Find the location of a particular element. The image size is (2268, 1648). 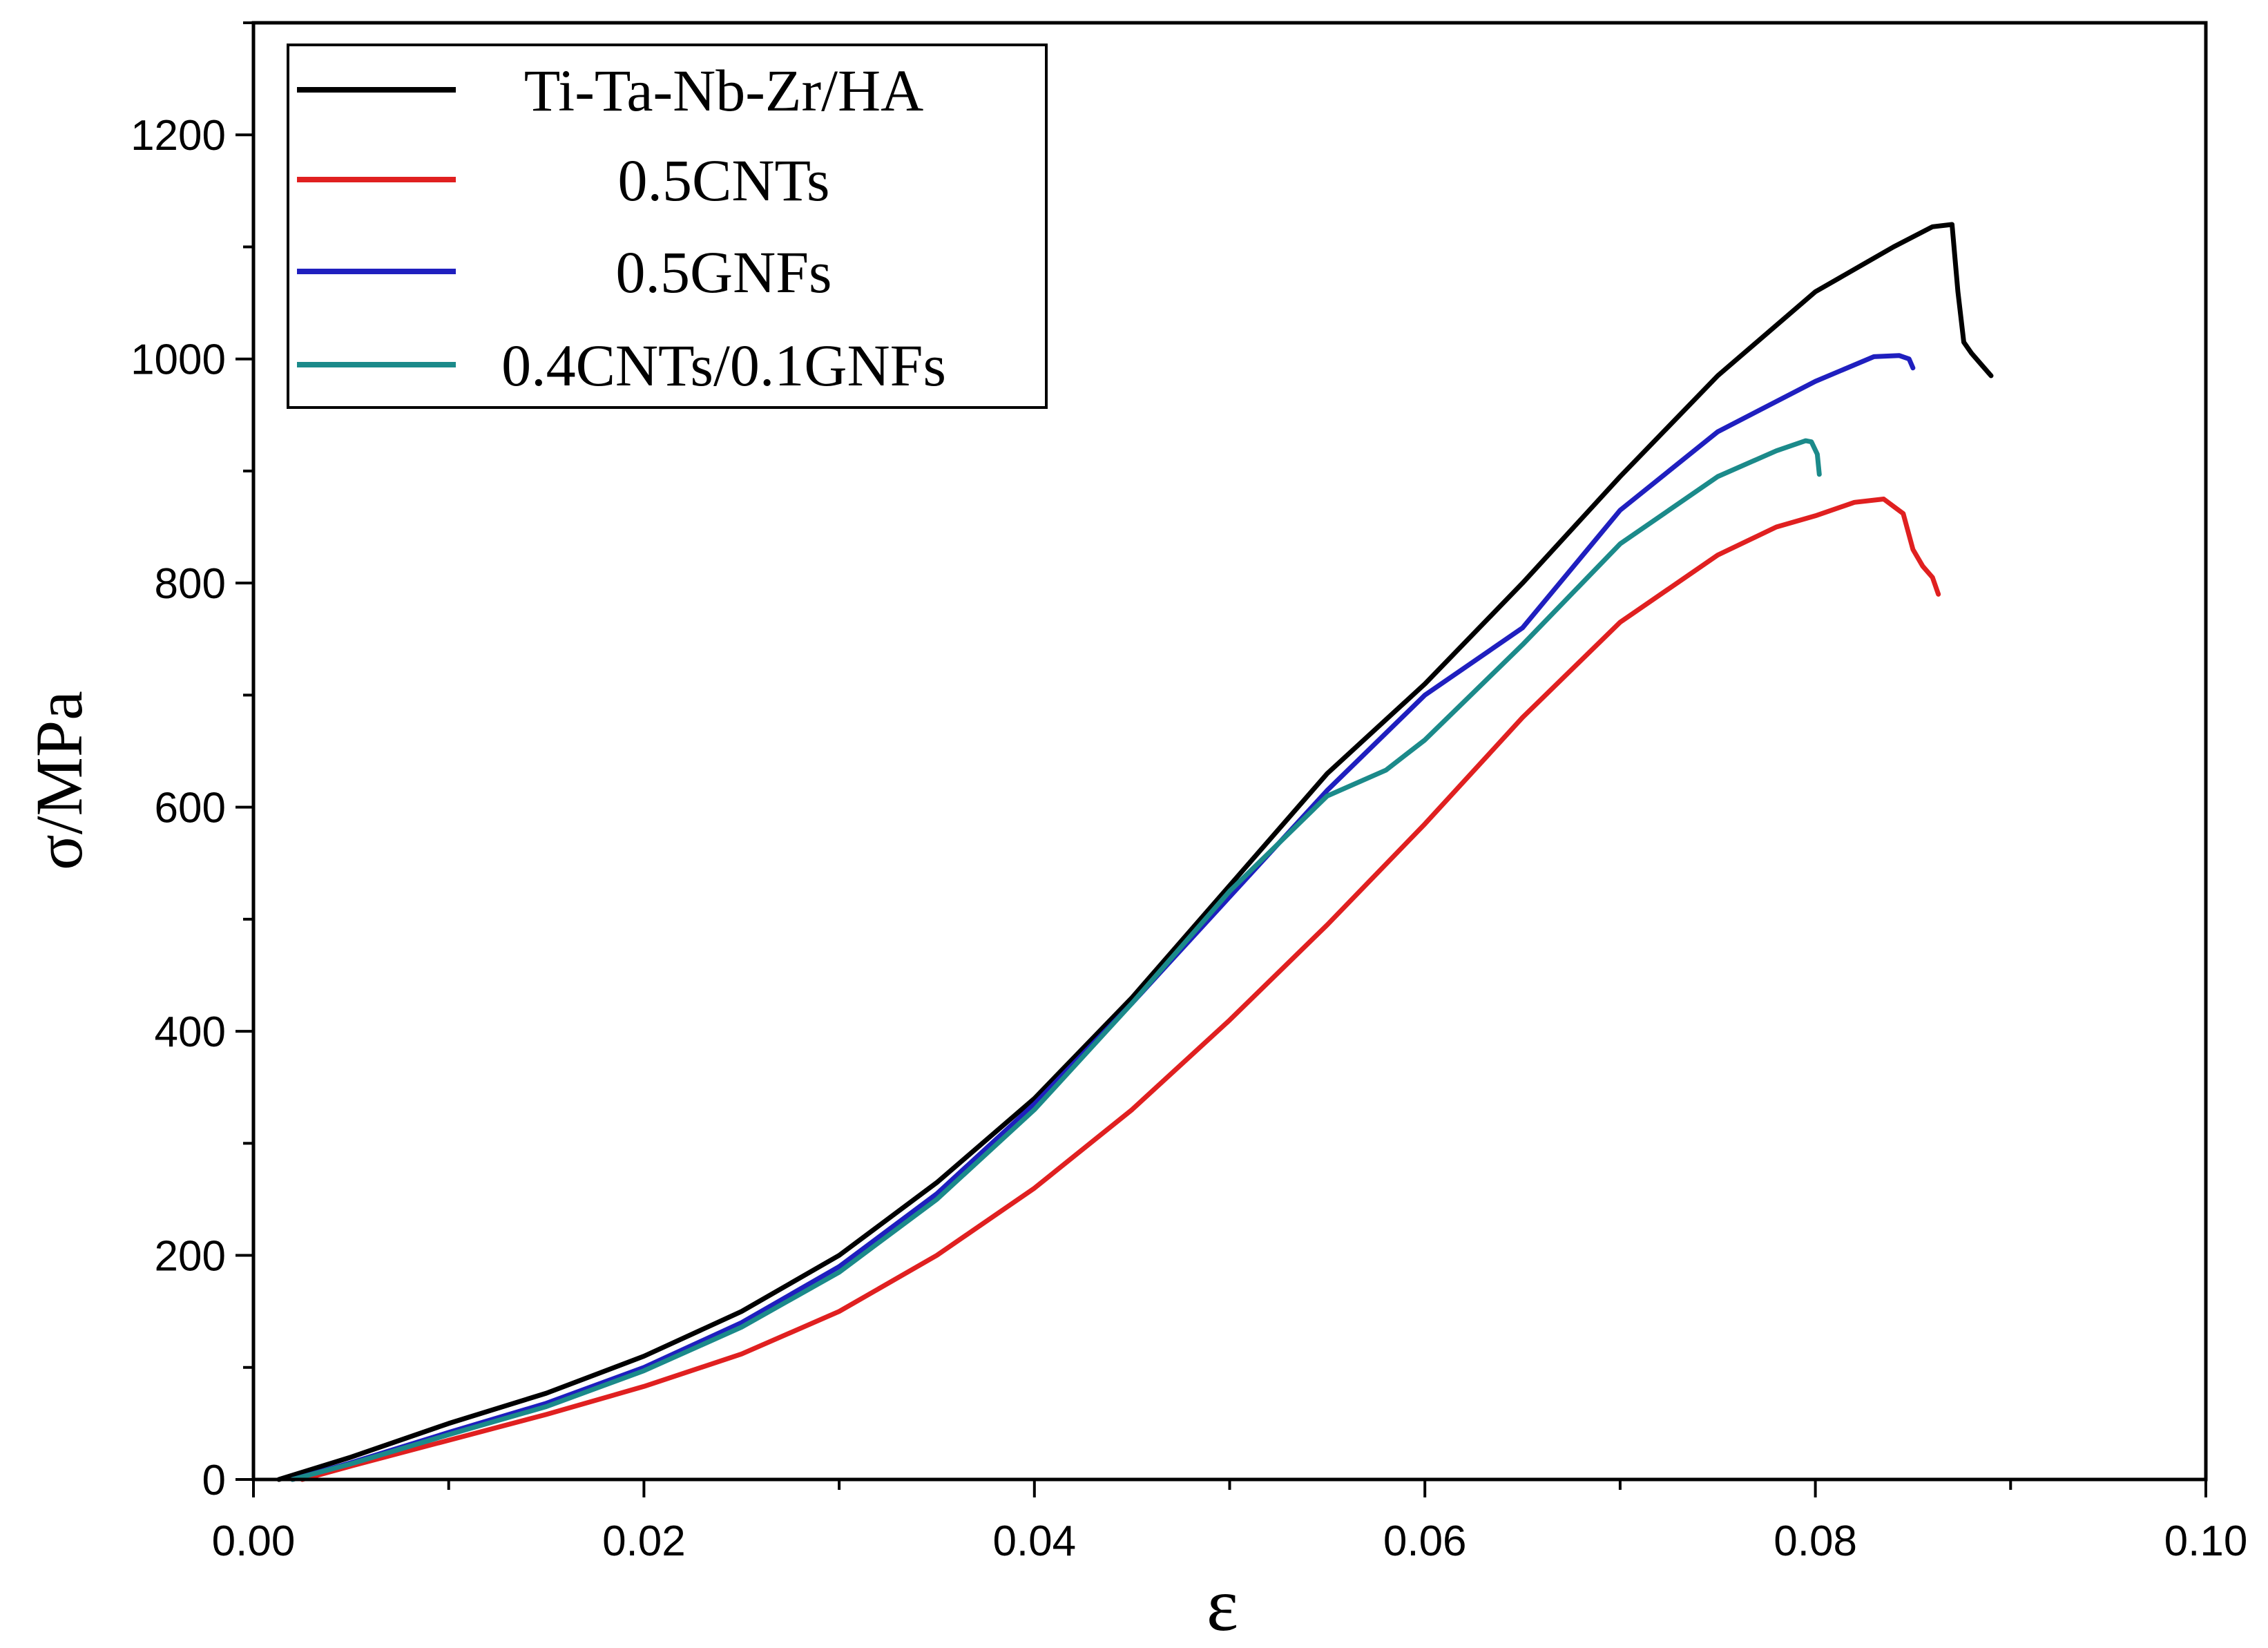

y-tick-label: 800 is located at coordinates (190, 584).